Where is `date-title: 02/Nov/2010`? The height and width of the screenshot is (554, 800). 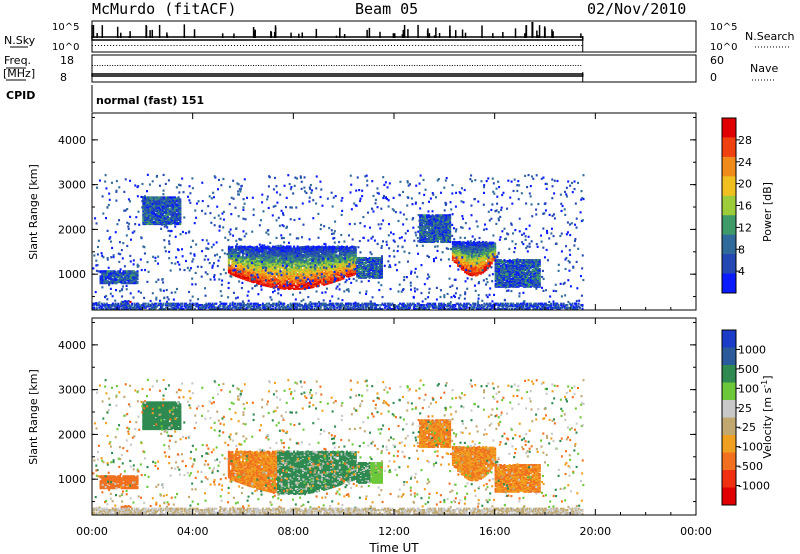 date-title: 02/Nov/2010 is located at coordinates (637, 9).